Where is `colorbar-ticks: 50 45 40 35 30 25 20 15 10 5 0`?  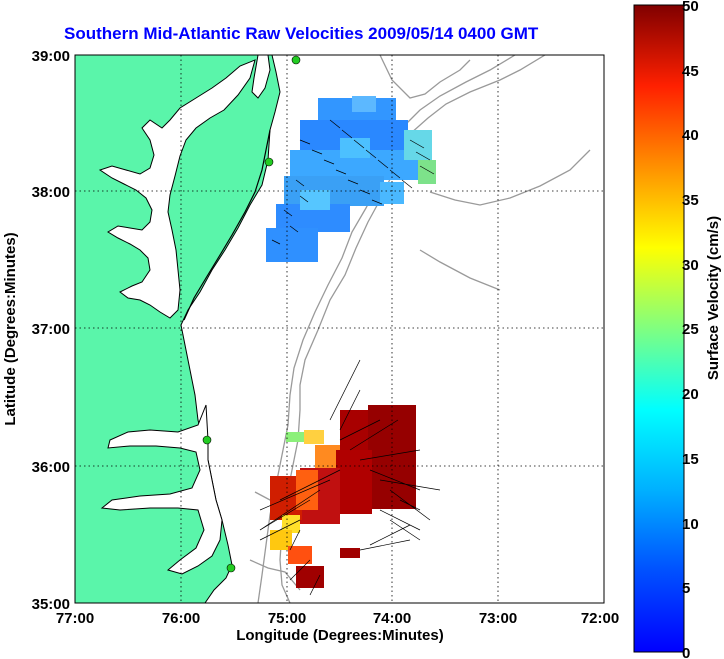 colorbar-ticks: 50 45 40 35 30 25 20 15 10 5 0 is located at coordinates (690, 329).